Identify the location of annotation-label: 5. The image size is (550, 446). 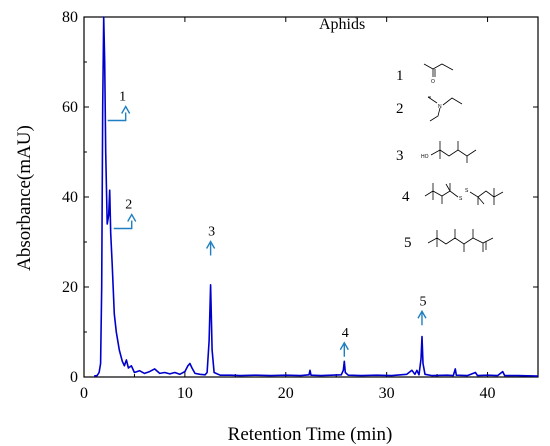
(422, 301).